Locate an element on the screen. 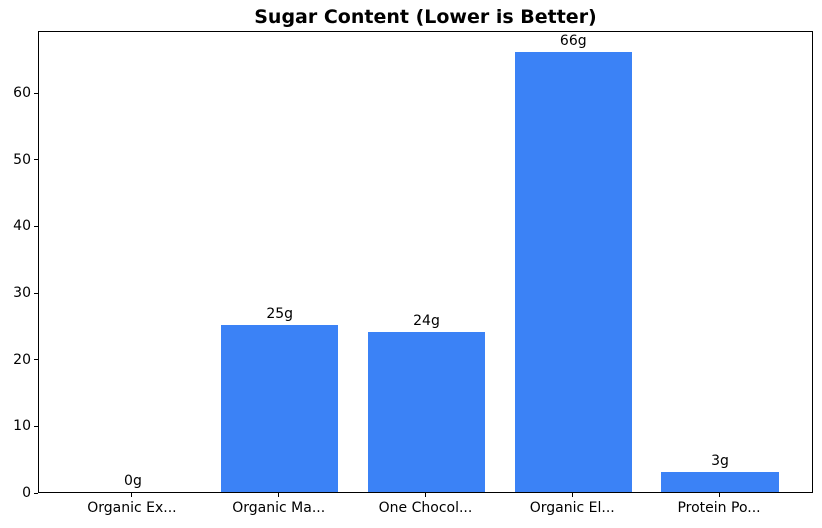 This screenshot has width=822, height=528. bar-value-label: 24g is located at coordinates (426, 321).